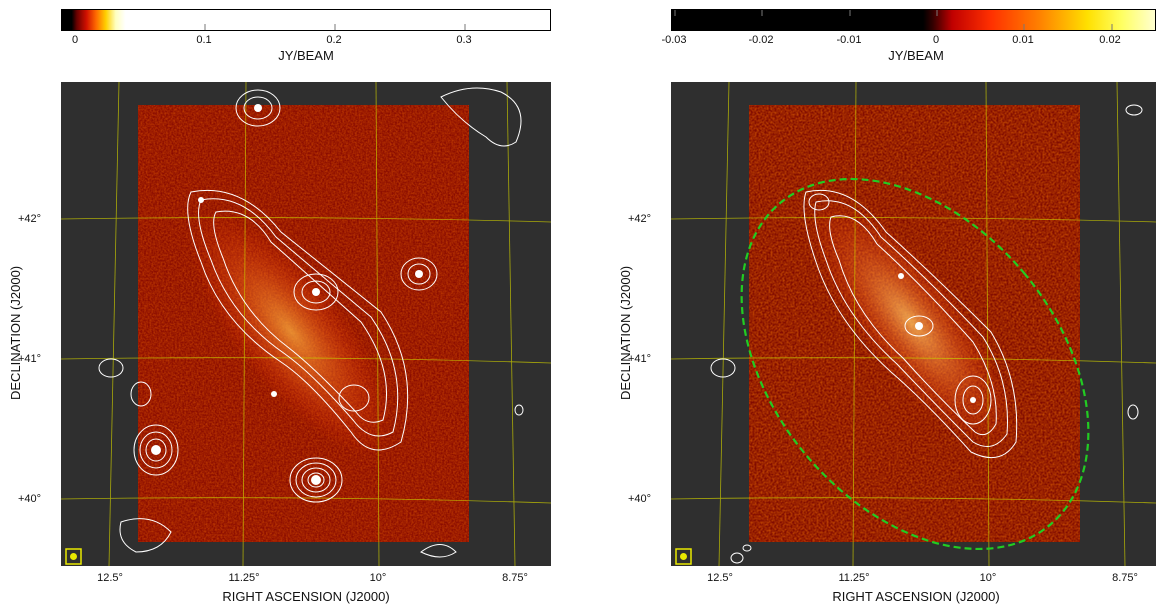 The image size is (1156, 610). I want to click on colorbar-tick: 0.3, so click(464, 40).